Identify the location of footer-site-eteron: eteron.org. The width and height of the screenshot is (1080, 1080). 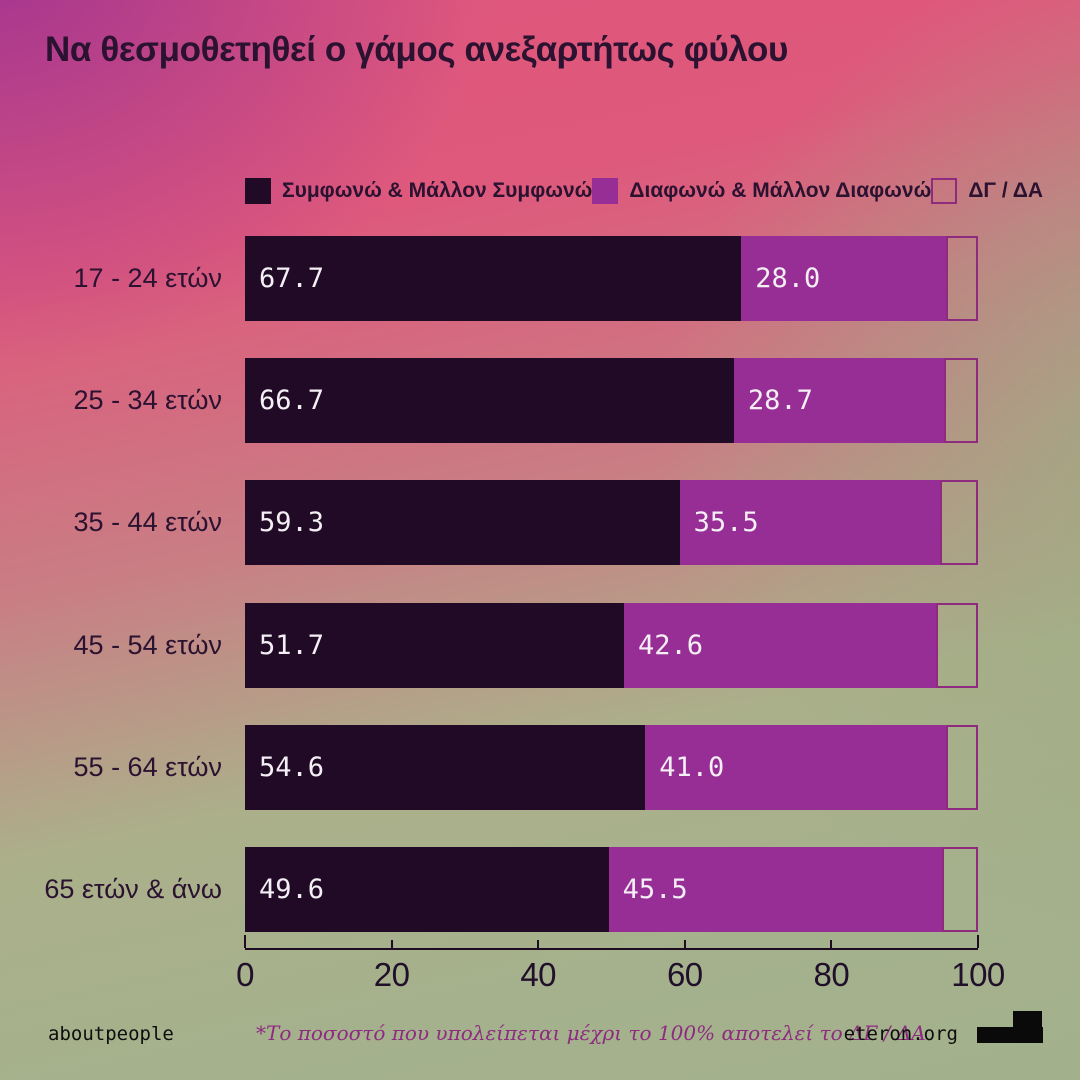
(900, 1034).